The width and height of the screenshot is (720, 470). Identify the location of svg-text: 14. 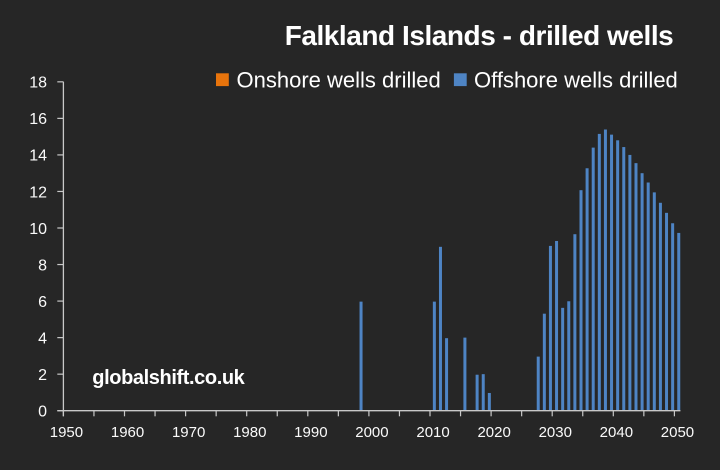
(38, 156).